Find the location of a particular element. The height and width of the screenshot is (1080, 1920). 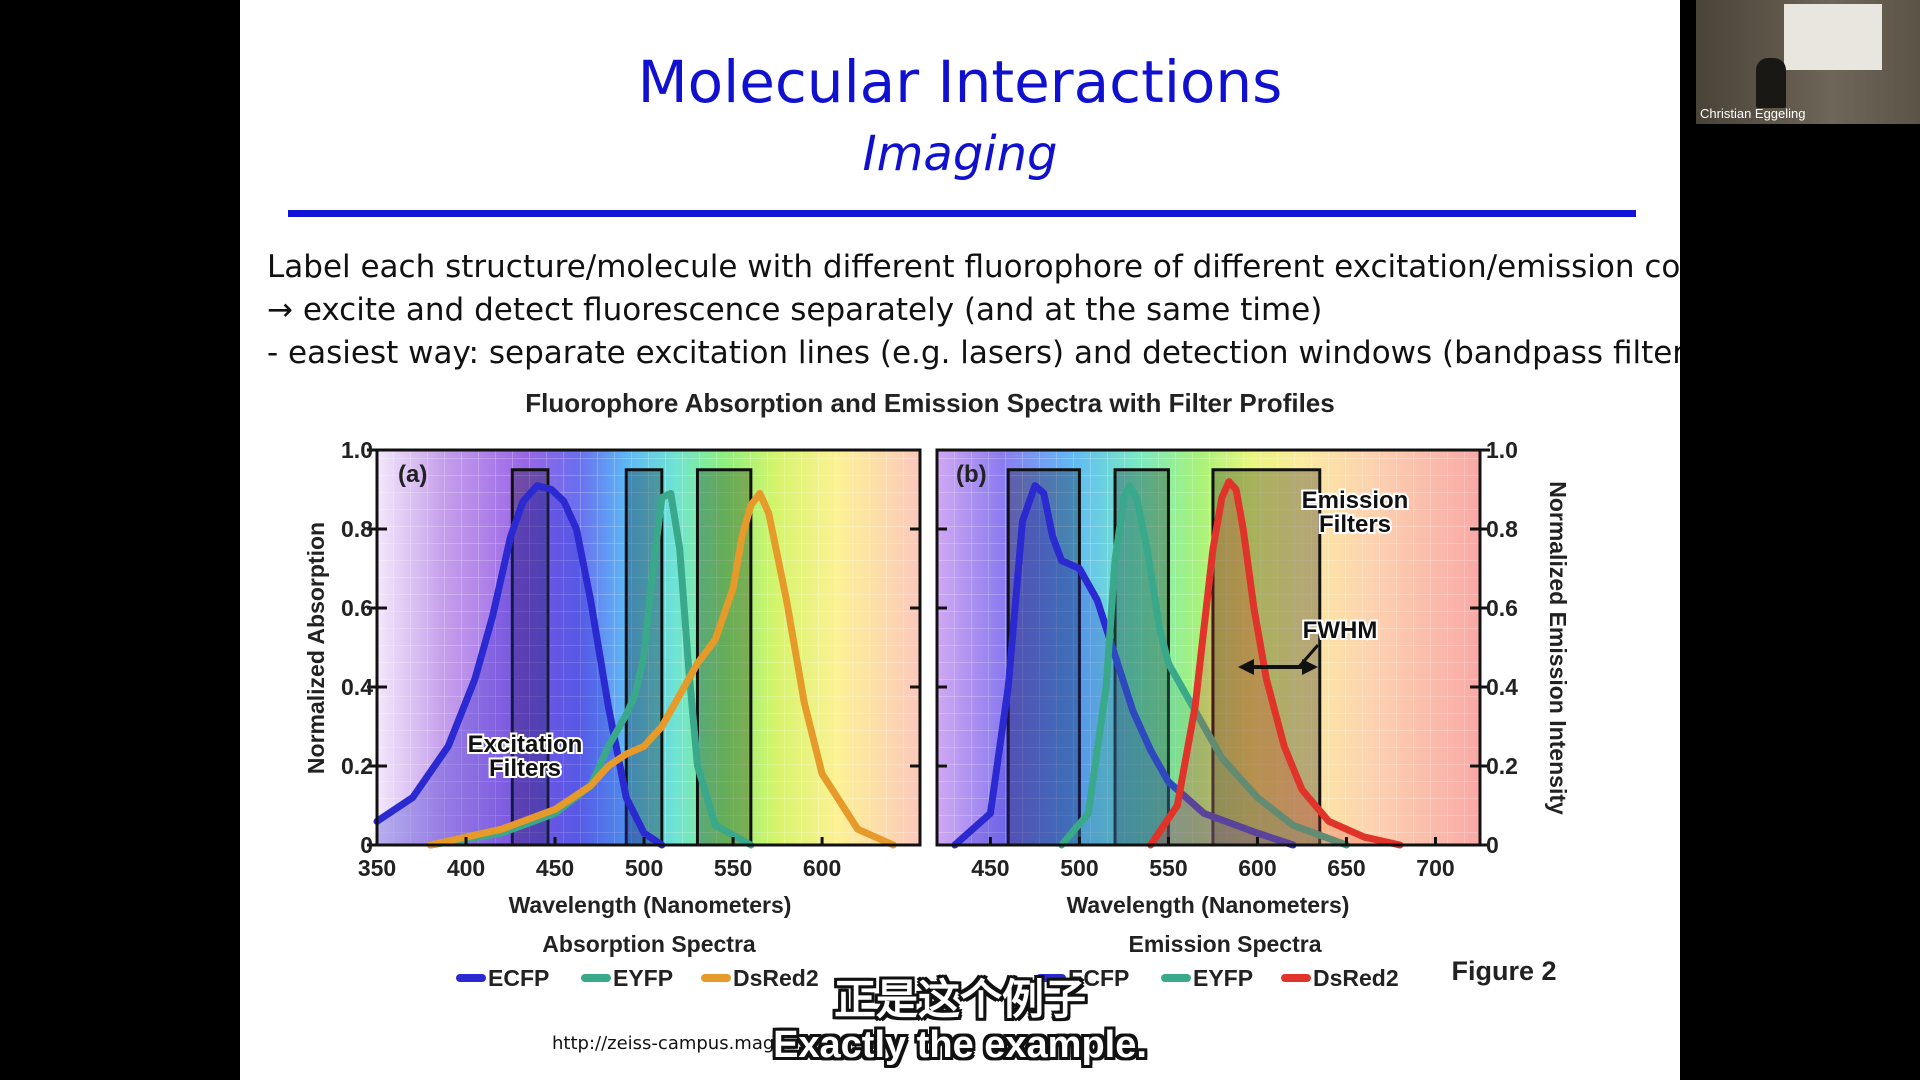

panel-b-label: (b) is located at coordinates (971, 474).